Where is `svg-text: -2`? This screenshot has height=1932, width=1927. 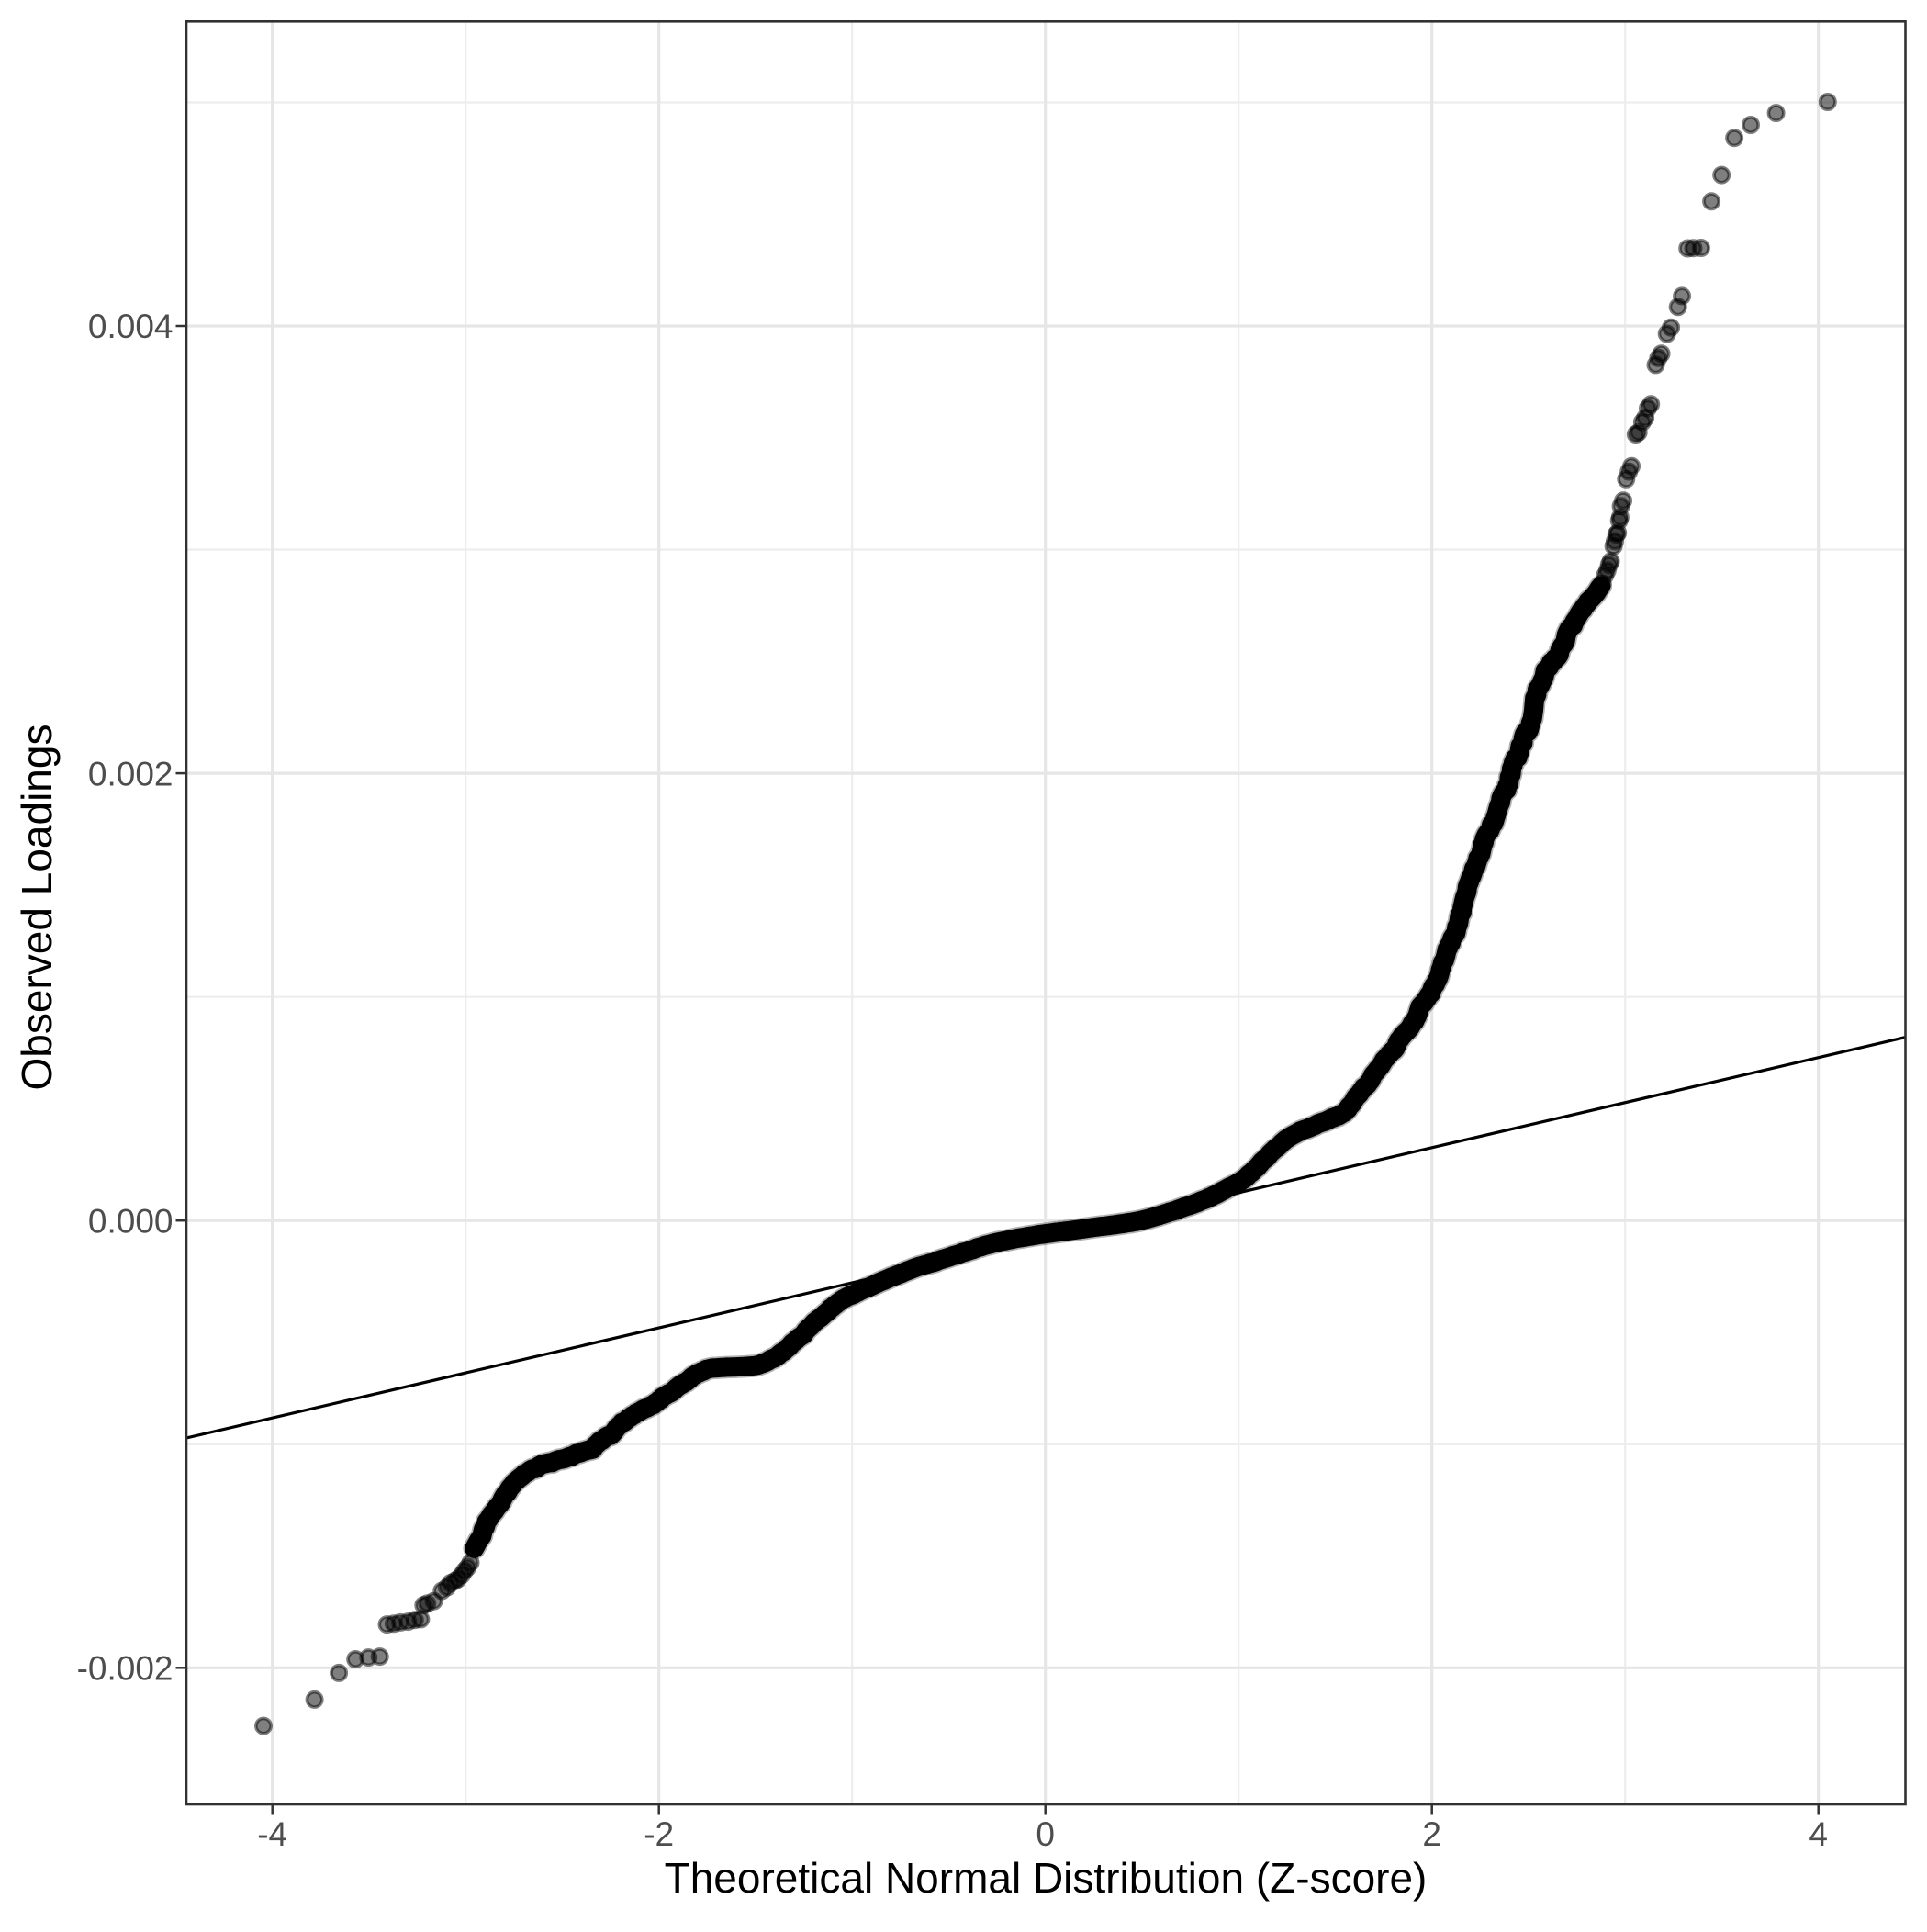
svg-text: -2 is located at coordinates (659, 1834).